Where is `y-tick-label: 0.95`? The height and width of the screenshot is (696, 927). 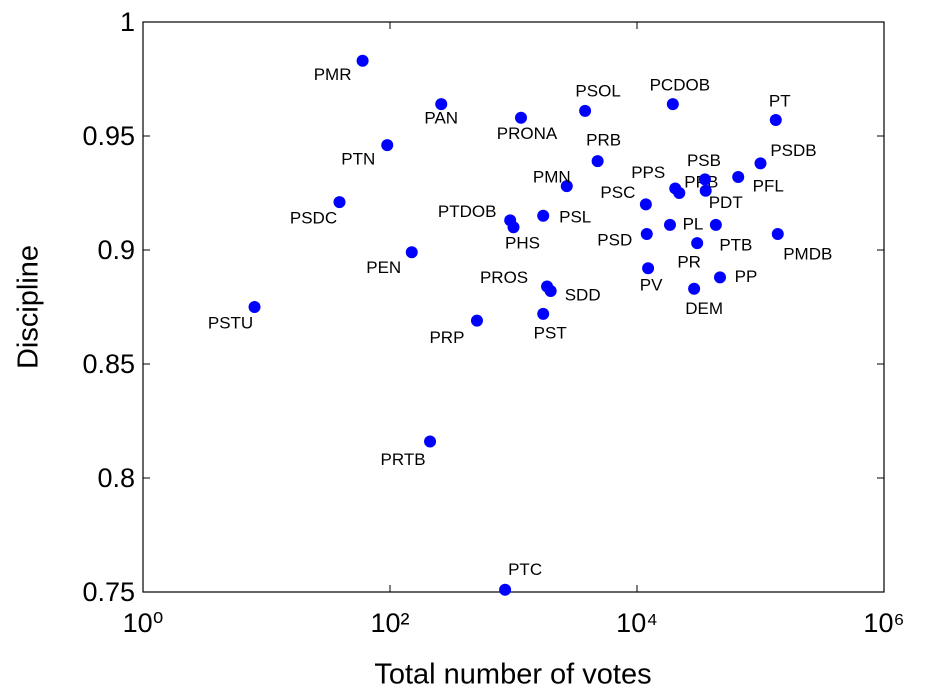
y-tick-label: 0.95 is located at coordinates (108, 136).